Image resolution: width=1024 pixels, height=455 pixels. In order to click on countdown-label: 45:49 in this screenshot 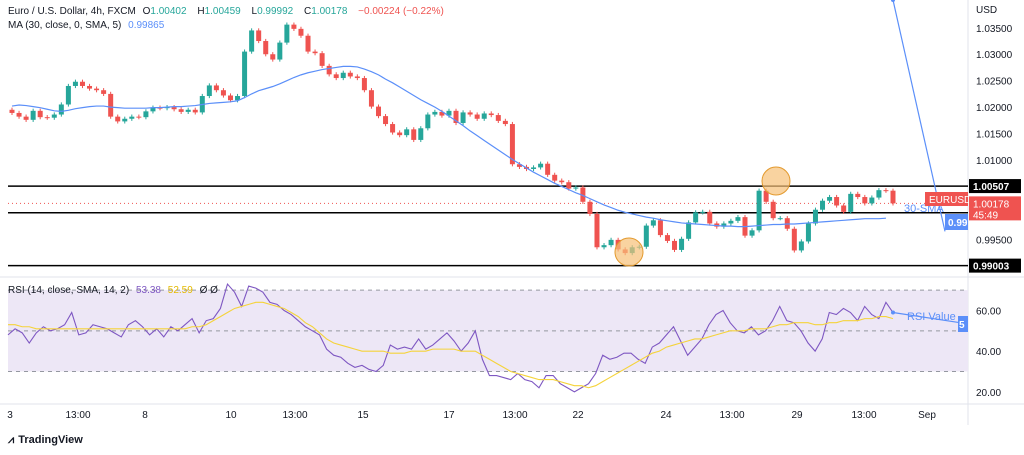, I will do `click(985, 215)`.